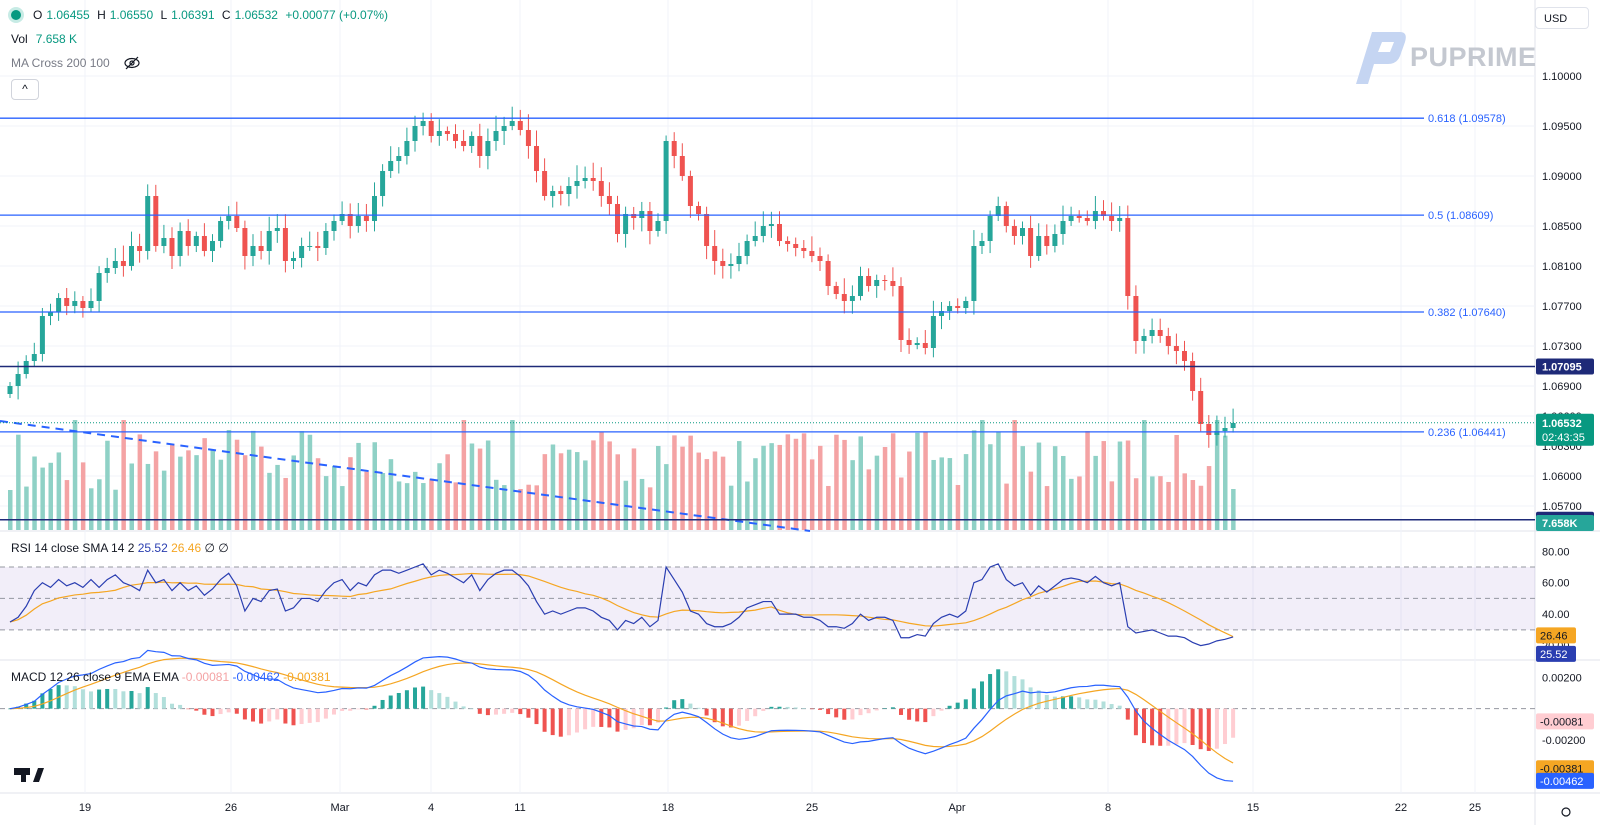 Image resolution: width=1600 pixels, height=825 pixels. Describe the element at coordinates (1253, 808) in the screenshot. I see `time-tick-label: 15` at that location.